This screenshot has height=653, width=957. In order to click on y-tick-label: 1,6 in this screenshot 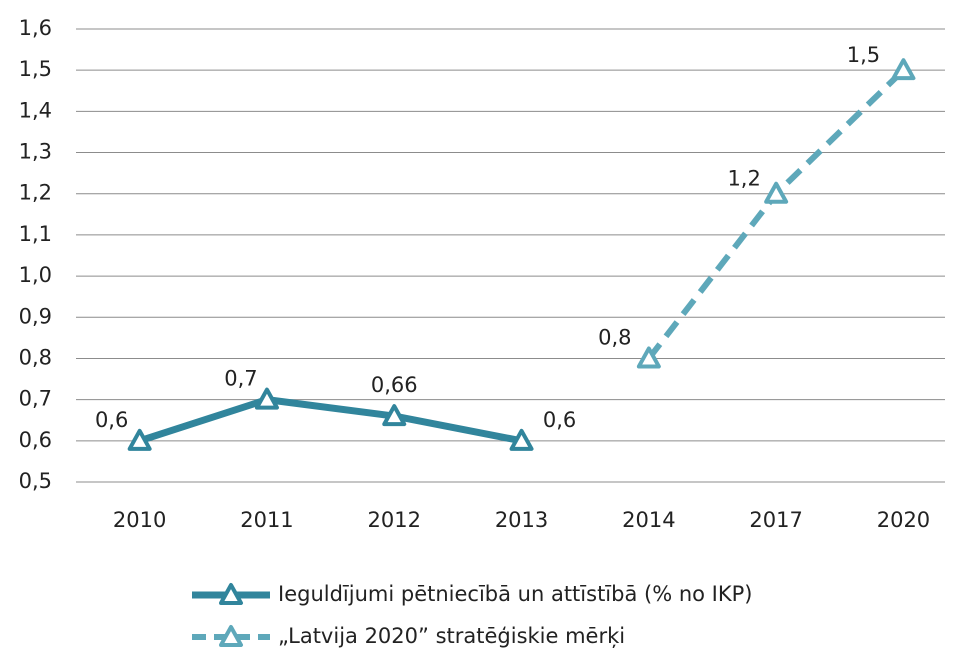, I will do `click(35, 28)`.